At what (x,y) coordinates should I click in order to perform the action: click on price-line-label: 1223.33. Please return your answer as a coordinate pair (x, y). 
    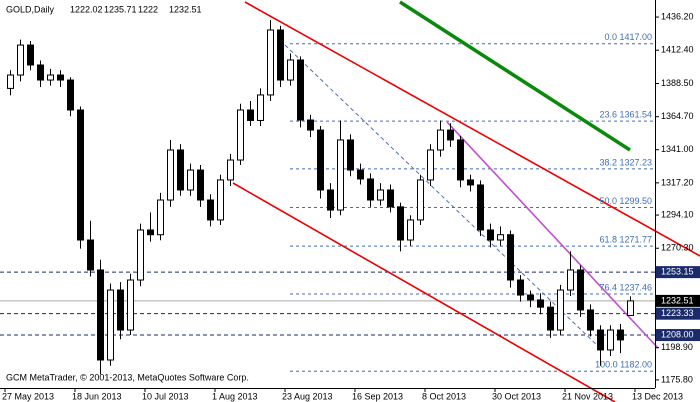
    Looking at the image, I should click on (677, 313).